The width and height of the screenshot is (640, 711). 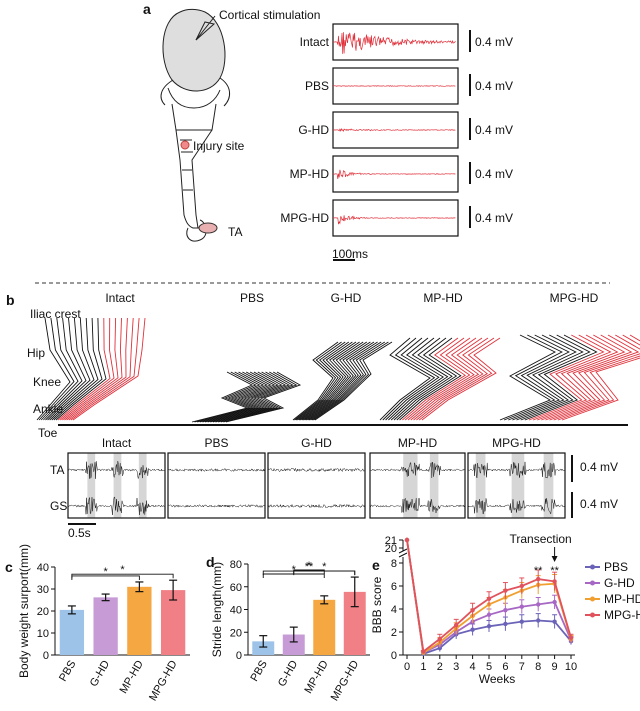 What do you see at coordinates (489, 667) in the screenshot?
I see `x-tick-label: 5` at bounding box center [489, 667].